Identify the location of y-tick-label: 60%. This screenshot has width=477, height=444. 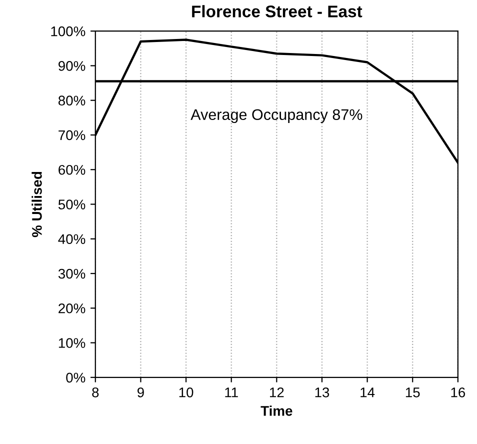
(72, 169).